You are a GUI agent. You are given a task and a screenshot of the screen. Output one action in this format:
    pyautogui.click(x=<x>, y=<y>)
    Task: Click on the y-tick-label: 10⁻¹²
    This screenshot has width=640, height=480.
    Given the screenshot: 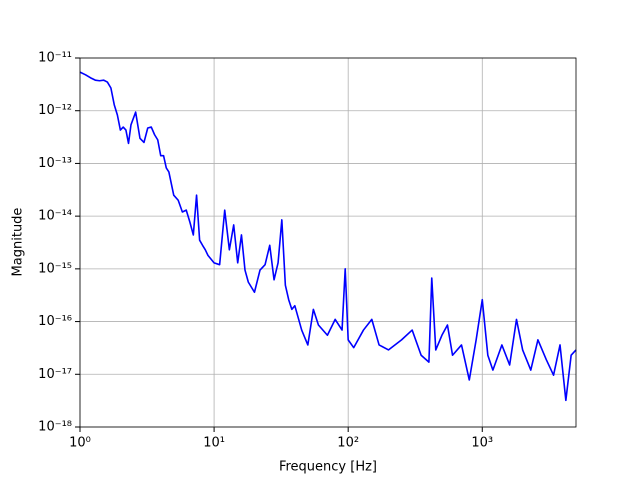 What is the action you would take?
    pyautogui.click(x=55, y=110)
    